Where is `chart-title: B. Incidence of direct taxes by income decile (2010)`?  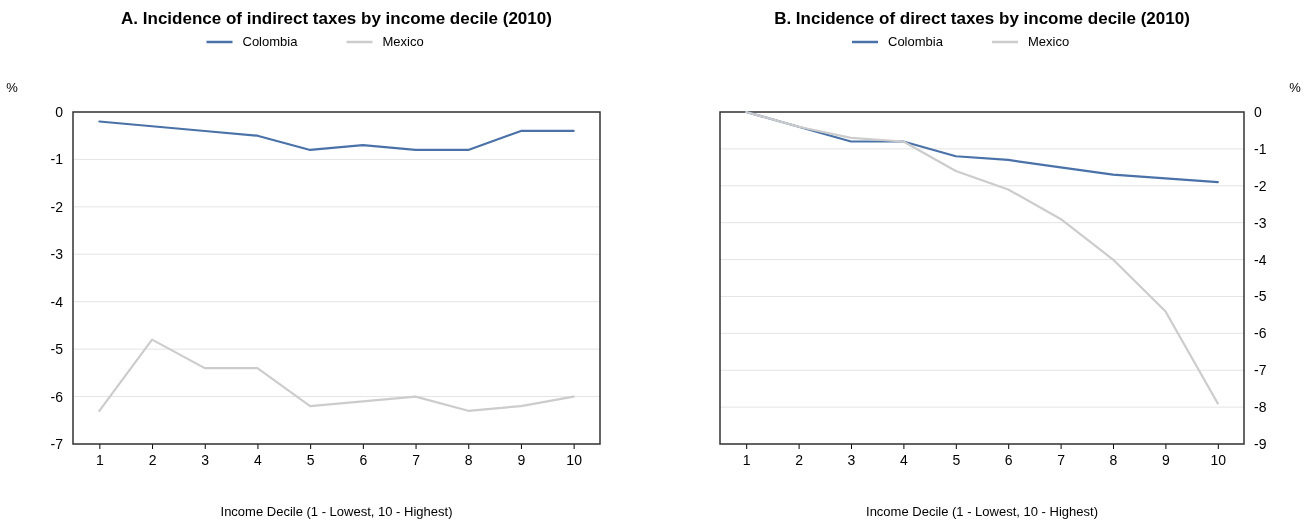
chart-title: B. Incidence of direct taxes by income decile (2010) is located at coordinates (982, 18).